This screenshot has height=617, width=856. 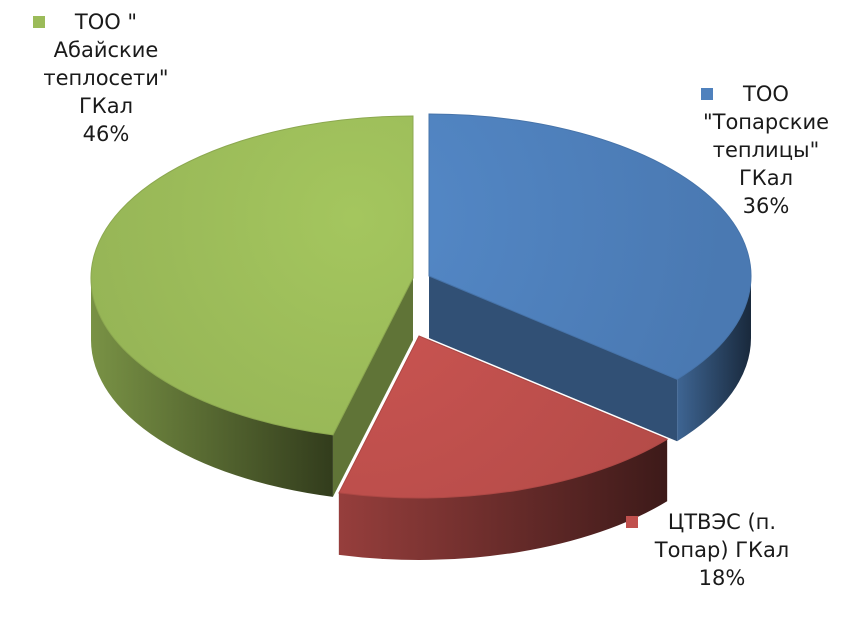 I want to click on percent-label-slice-1: 18%, so click(x=722, y=578).